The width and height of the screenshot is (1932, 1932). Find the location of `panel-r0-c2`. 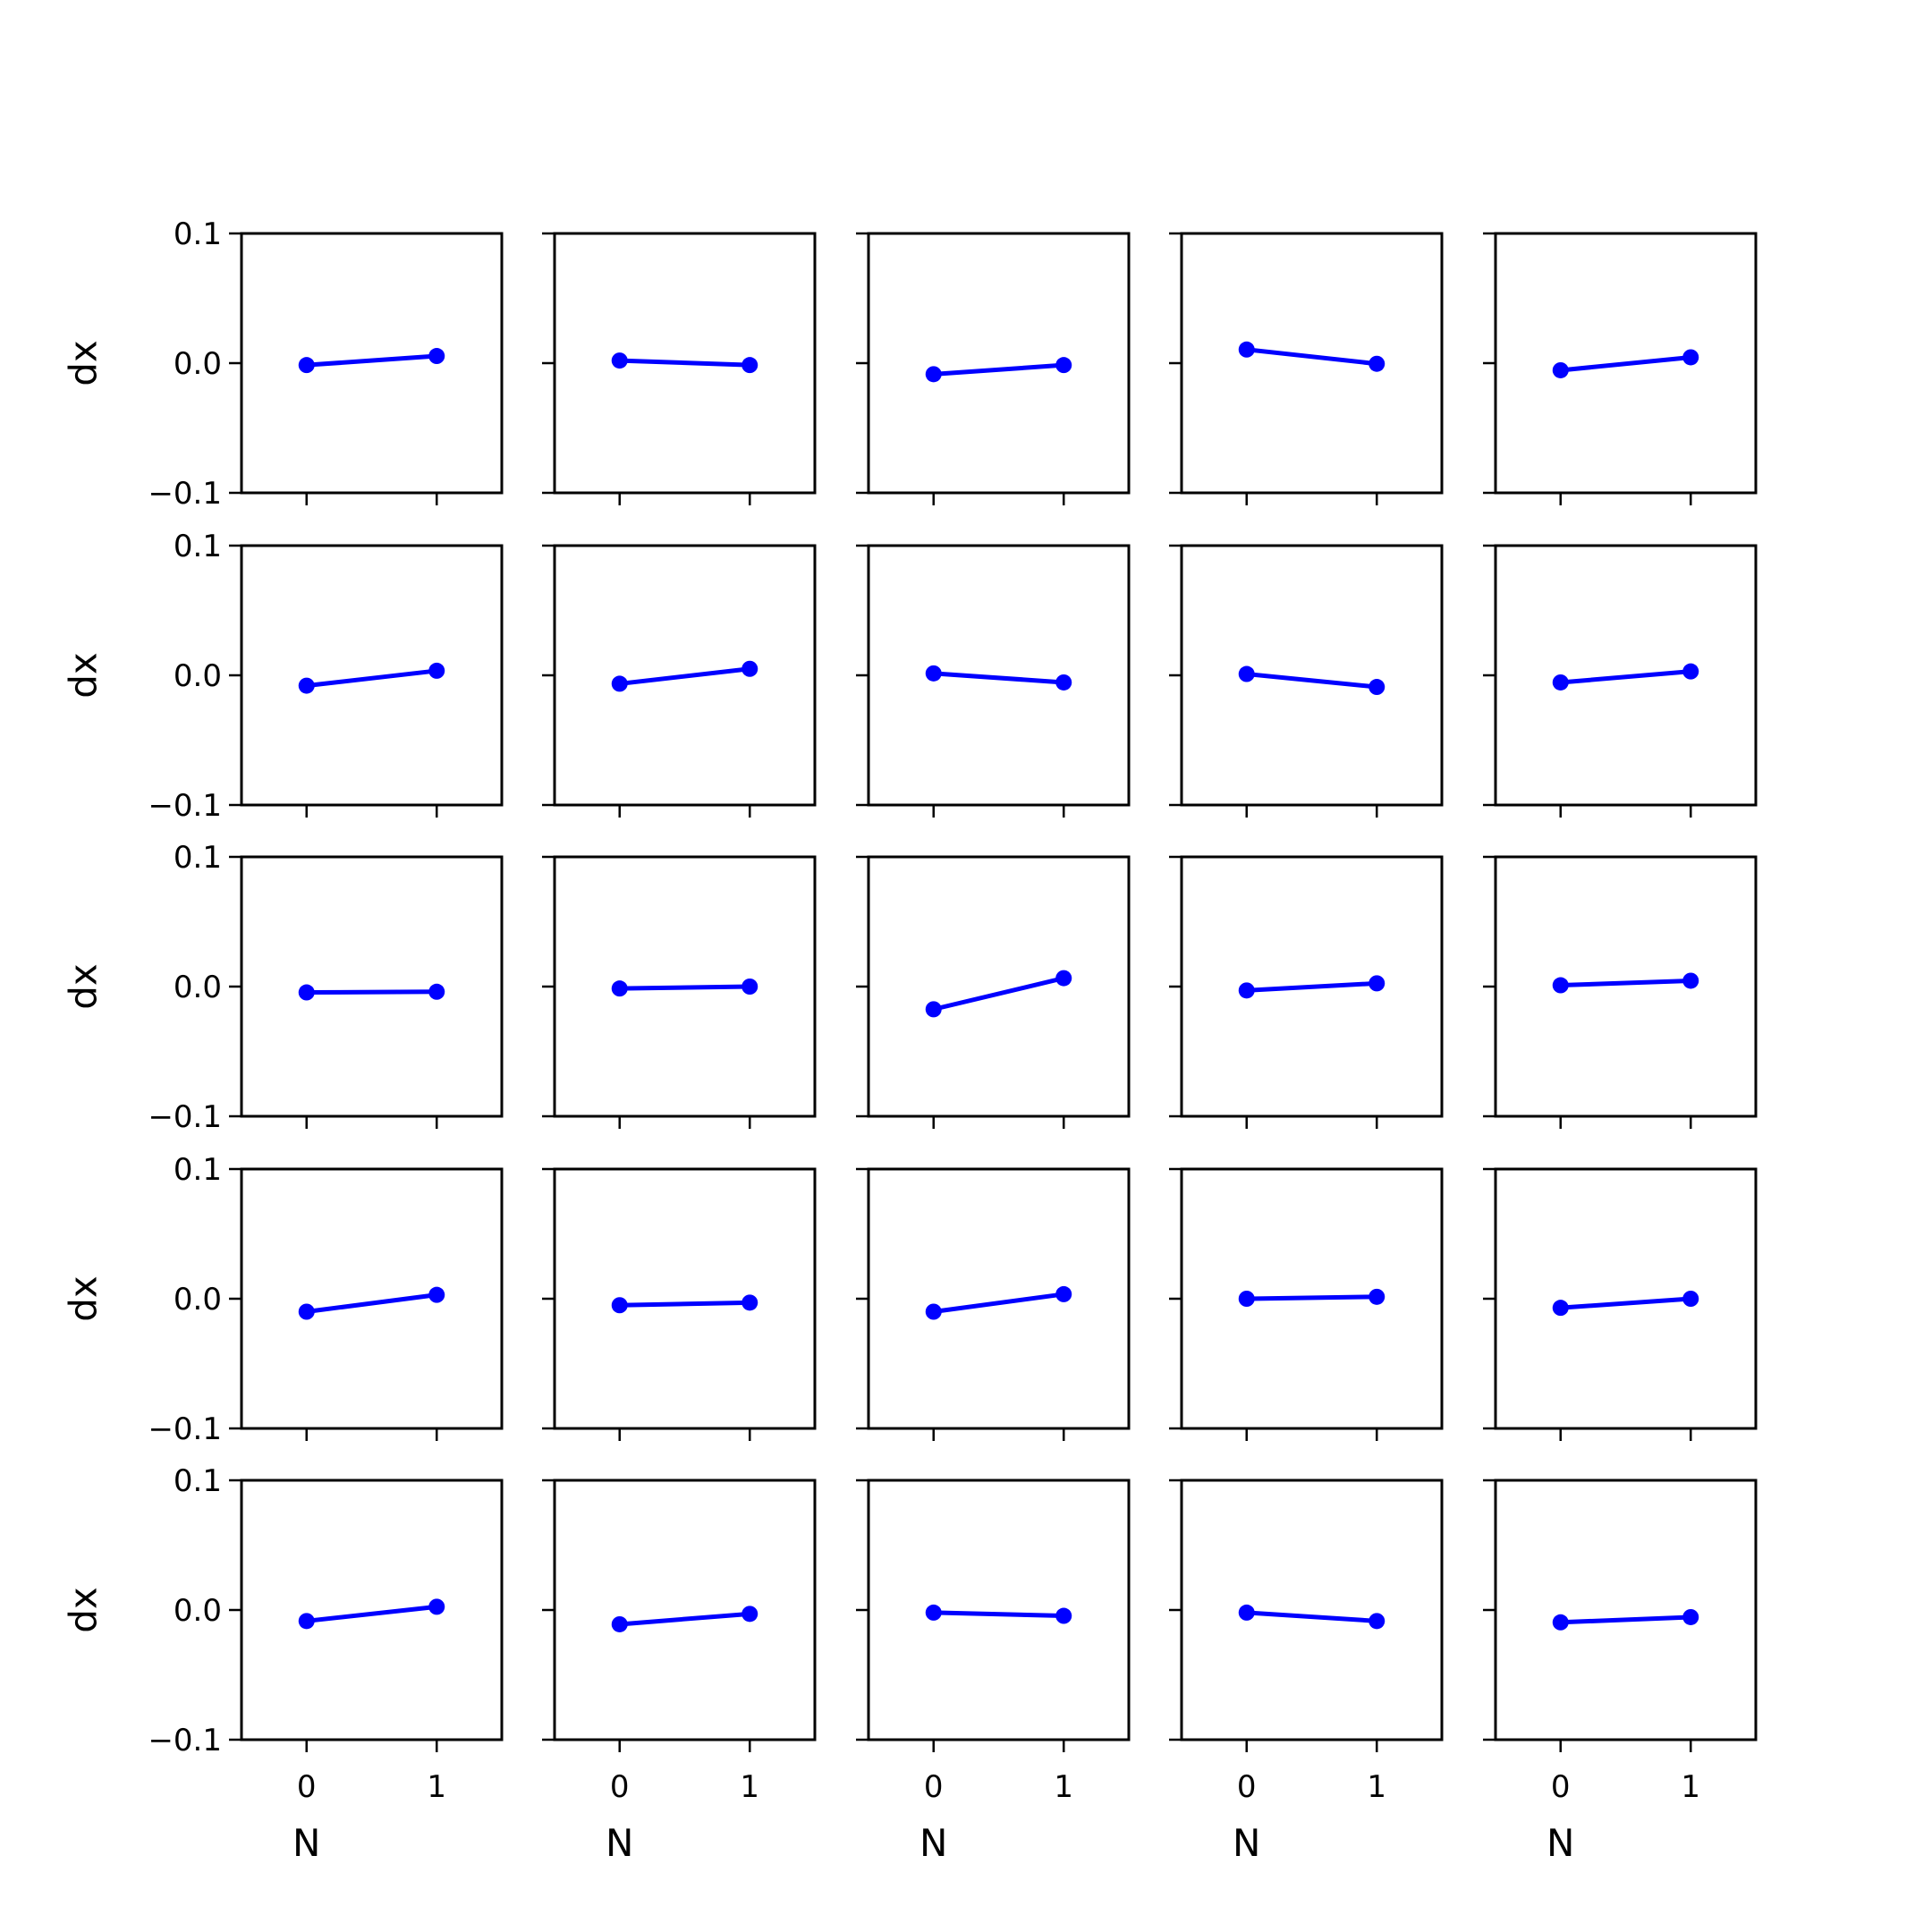

panel-r0-c2 is located at coordinates (993, 368).